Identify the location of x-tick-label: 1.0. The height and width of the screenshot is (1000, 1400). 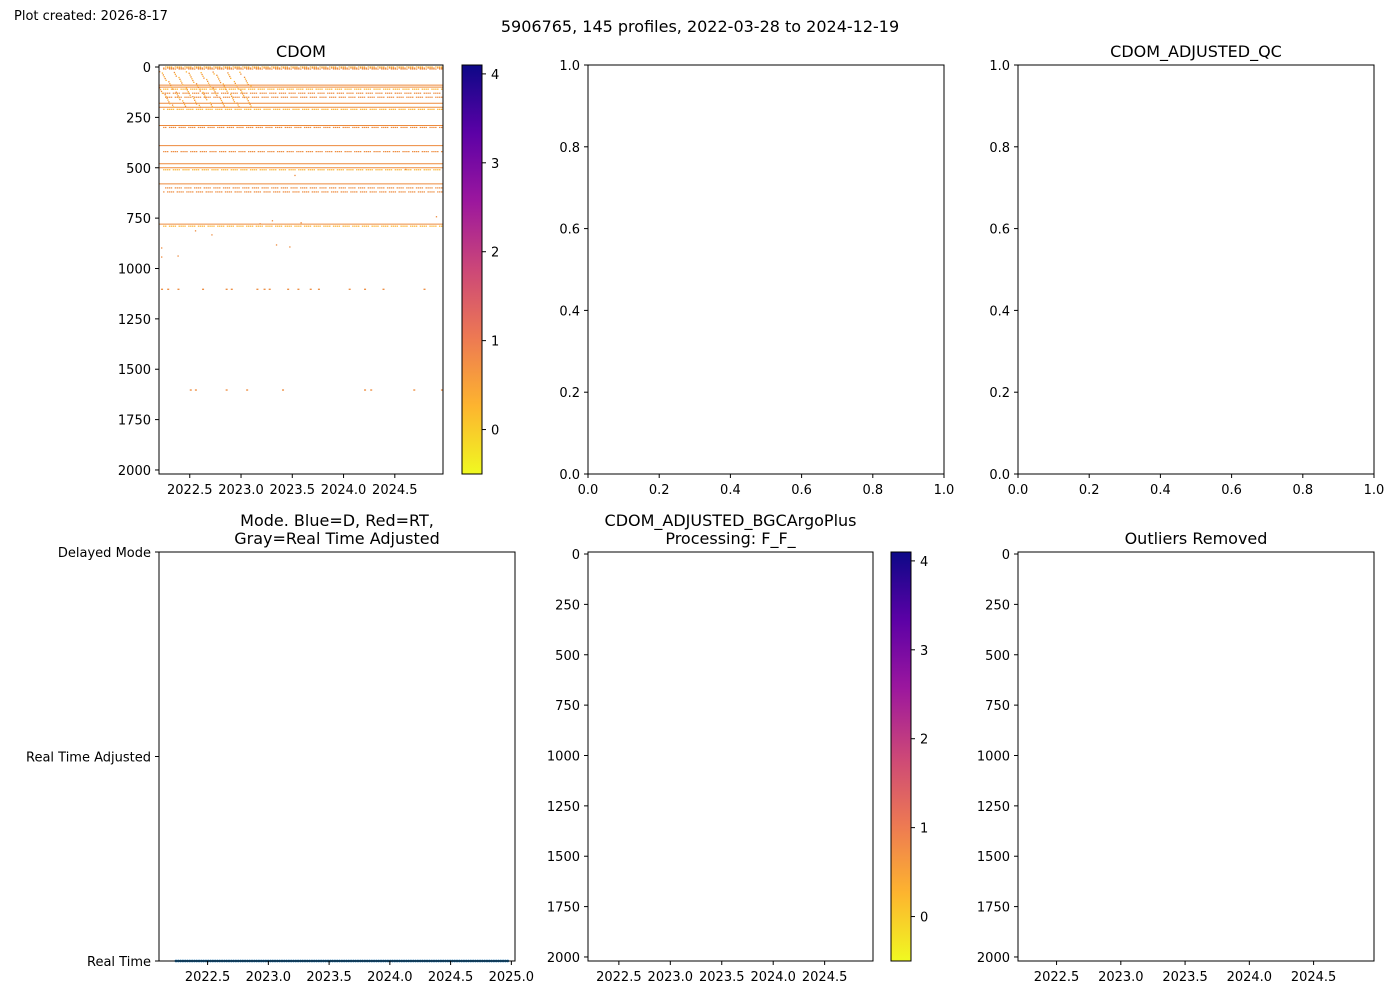
(944, 490).